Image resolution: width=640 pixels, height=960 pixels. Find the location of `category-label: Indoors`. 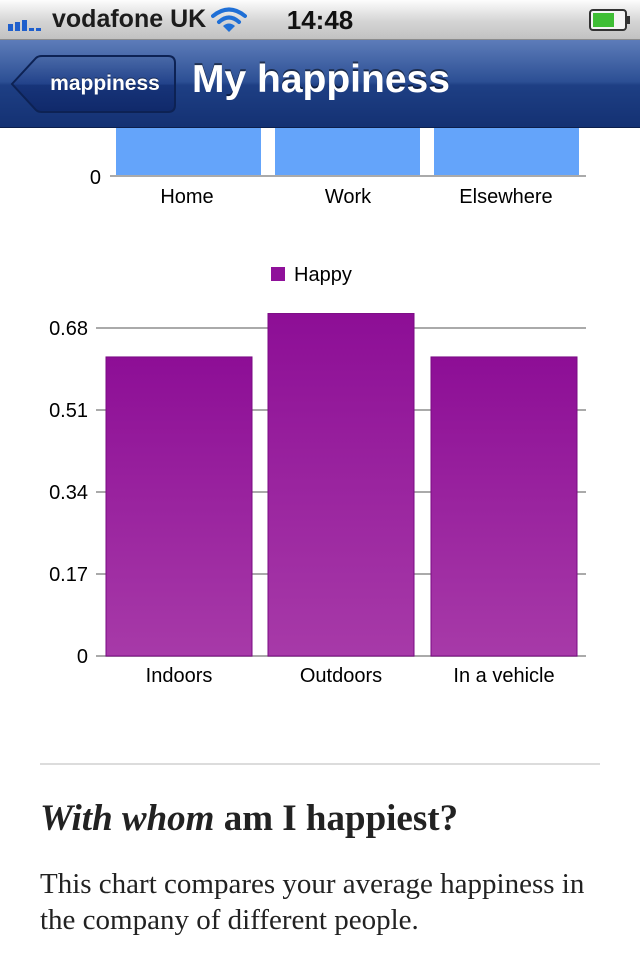

category-label: Indoors is located at coordinates (179, 676).